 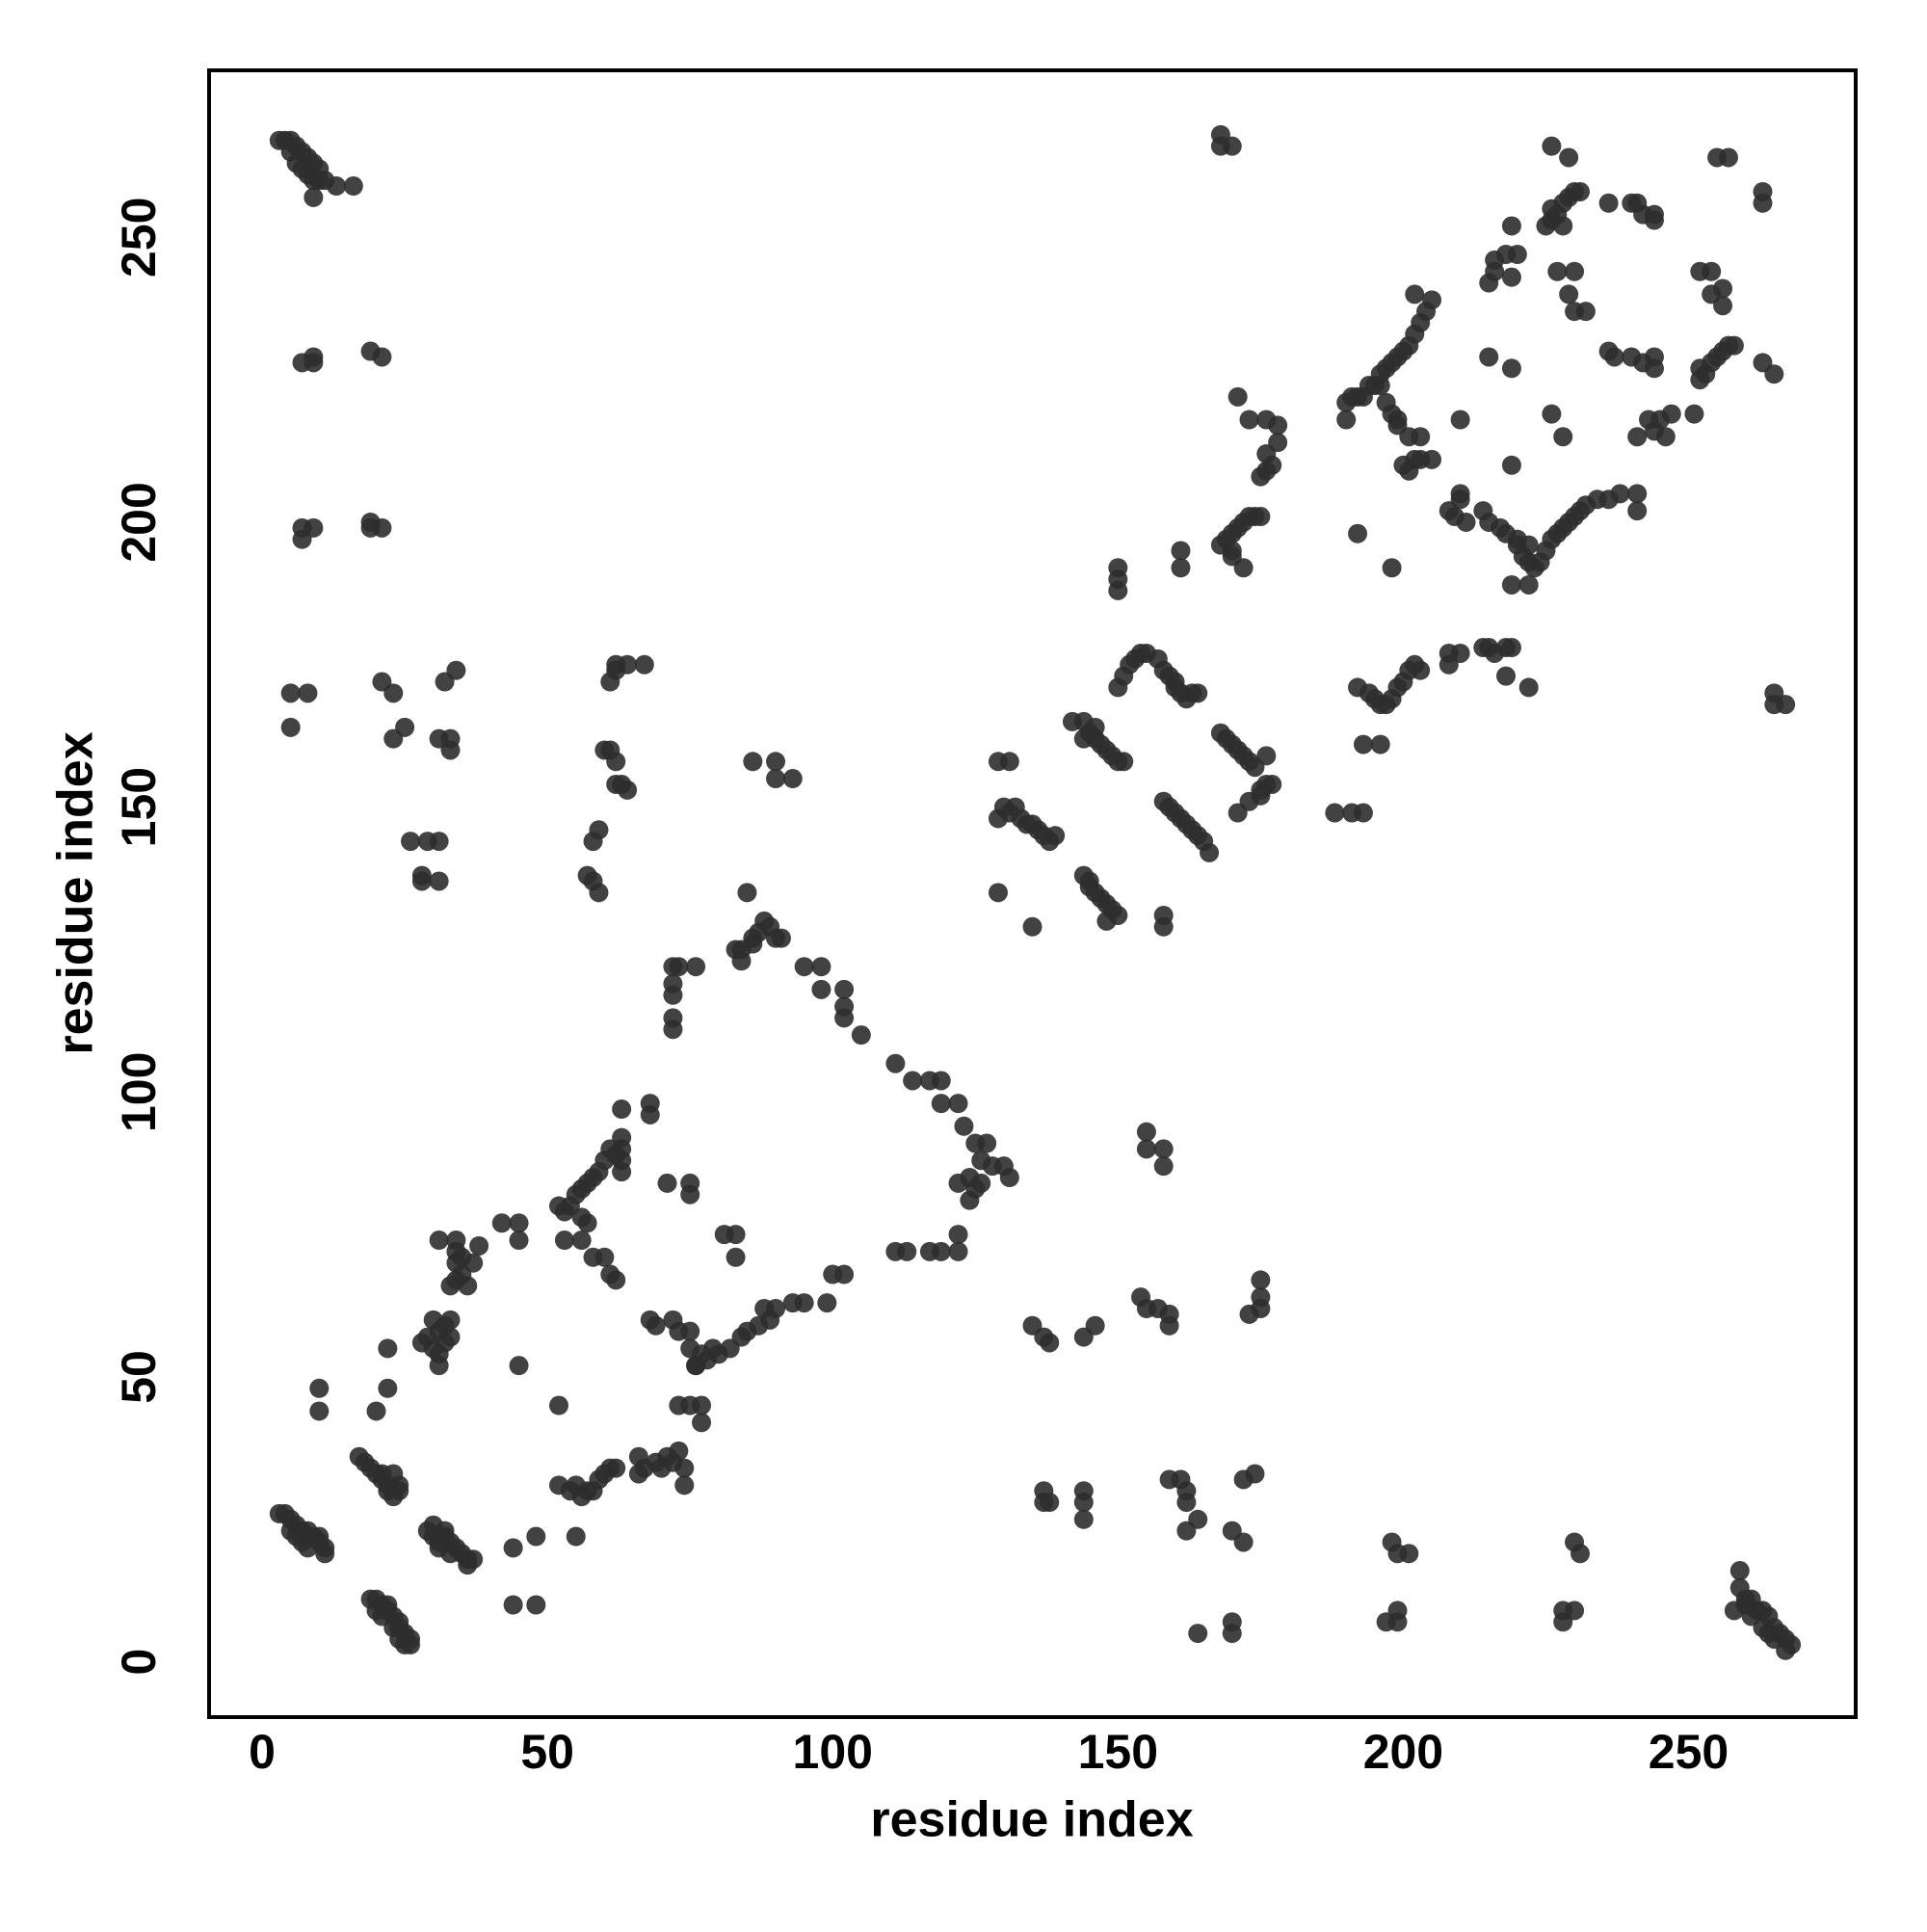 What do you see at coordinates (547, 1752) in the screenshot?
I see `x-tick-label: 50` at bounding box center [547, 1752].